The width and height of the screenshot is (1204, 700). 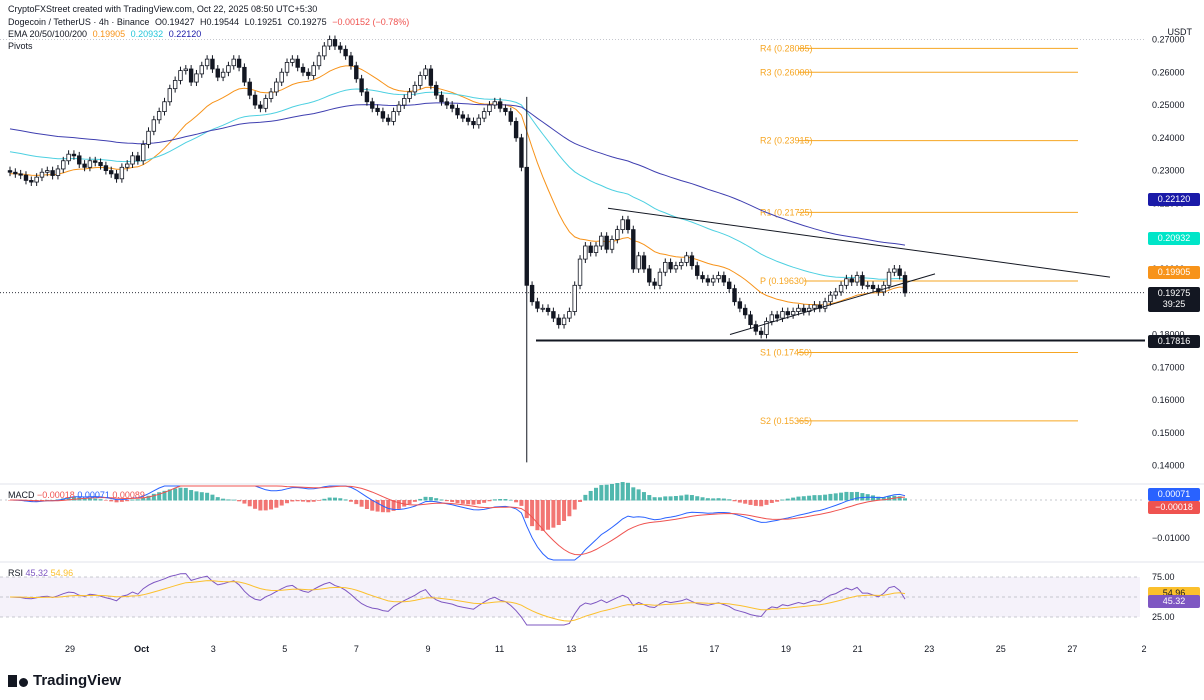 What do you see at coordinates (427, 649) in the screenshot?
I see `time-tick-label: 9` at bounding box center [427, 649].